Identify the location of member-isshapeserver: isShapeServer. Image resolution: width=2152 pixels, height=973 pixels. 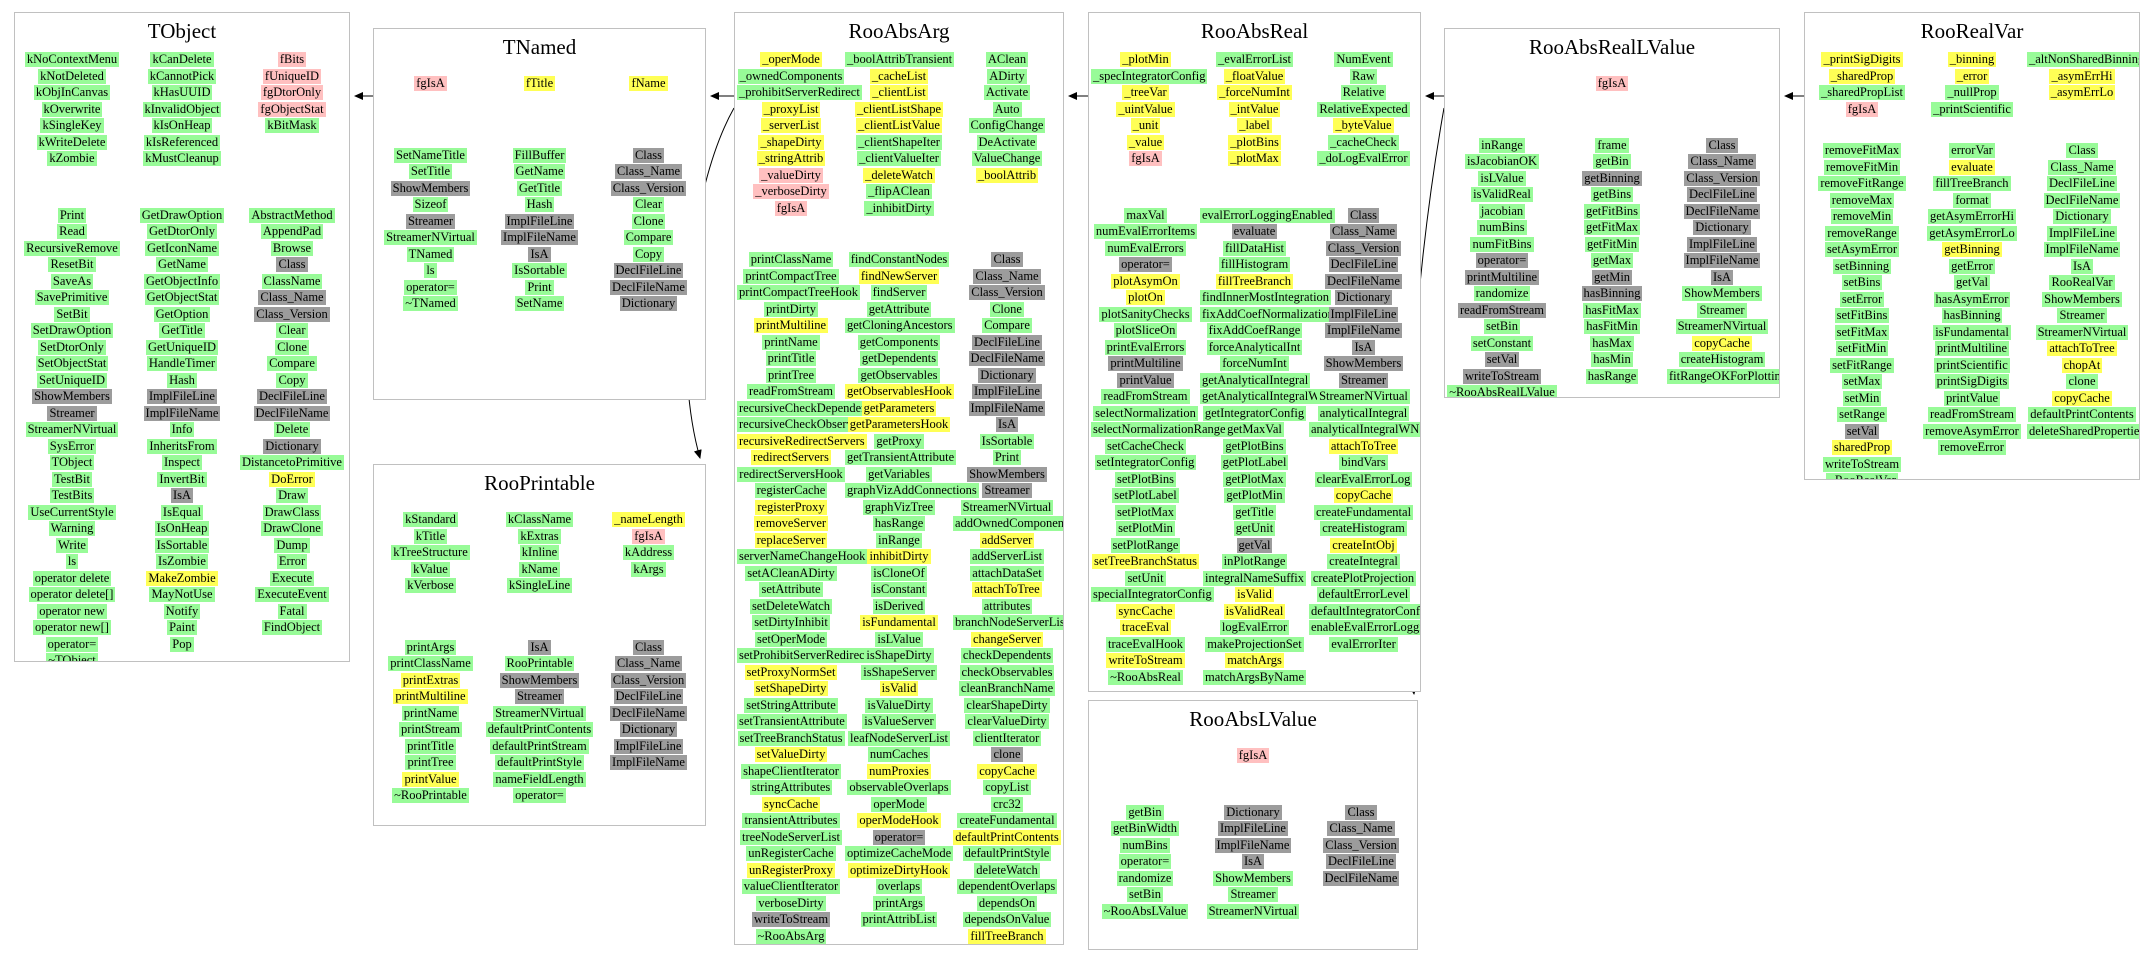
(899, 672).